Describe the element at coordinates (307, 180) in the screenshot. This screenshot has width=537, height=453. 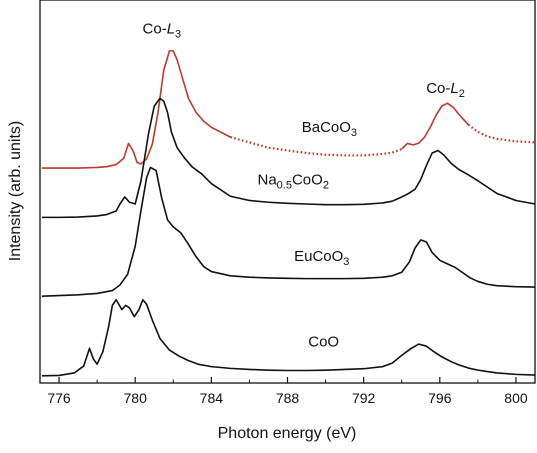
I see `series-label-mid: CoO` at that location.